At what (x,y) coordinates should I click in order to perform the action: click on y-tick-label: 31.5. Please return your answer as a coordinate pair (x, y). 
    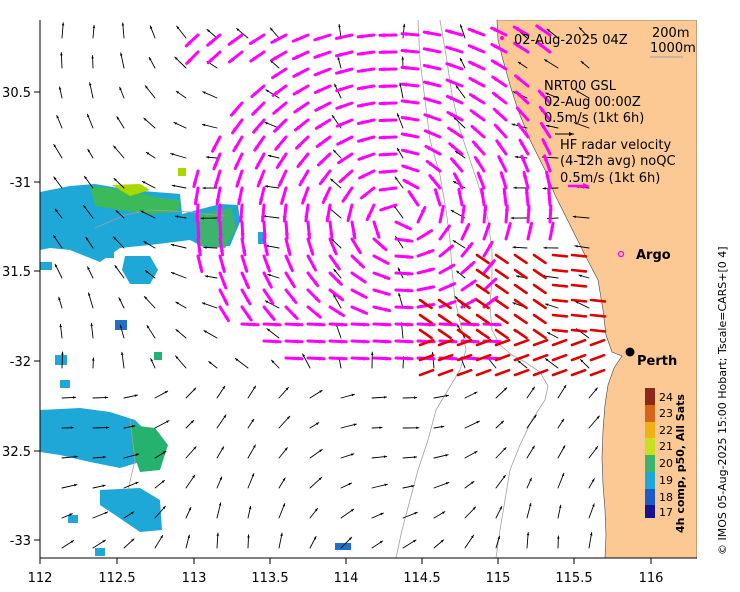
    Looking at the image, I should click on (16, 272).